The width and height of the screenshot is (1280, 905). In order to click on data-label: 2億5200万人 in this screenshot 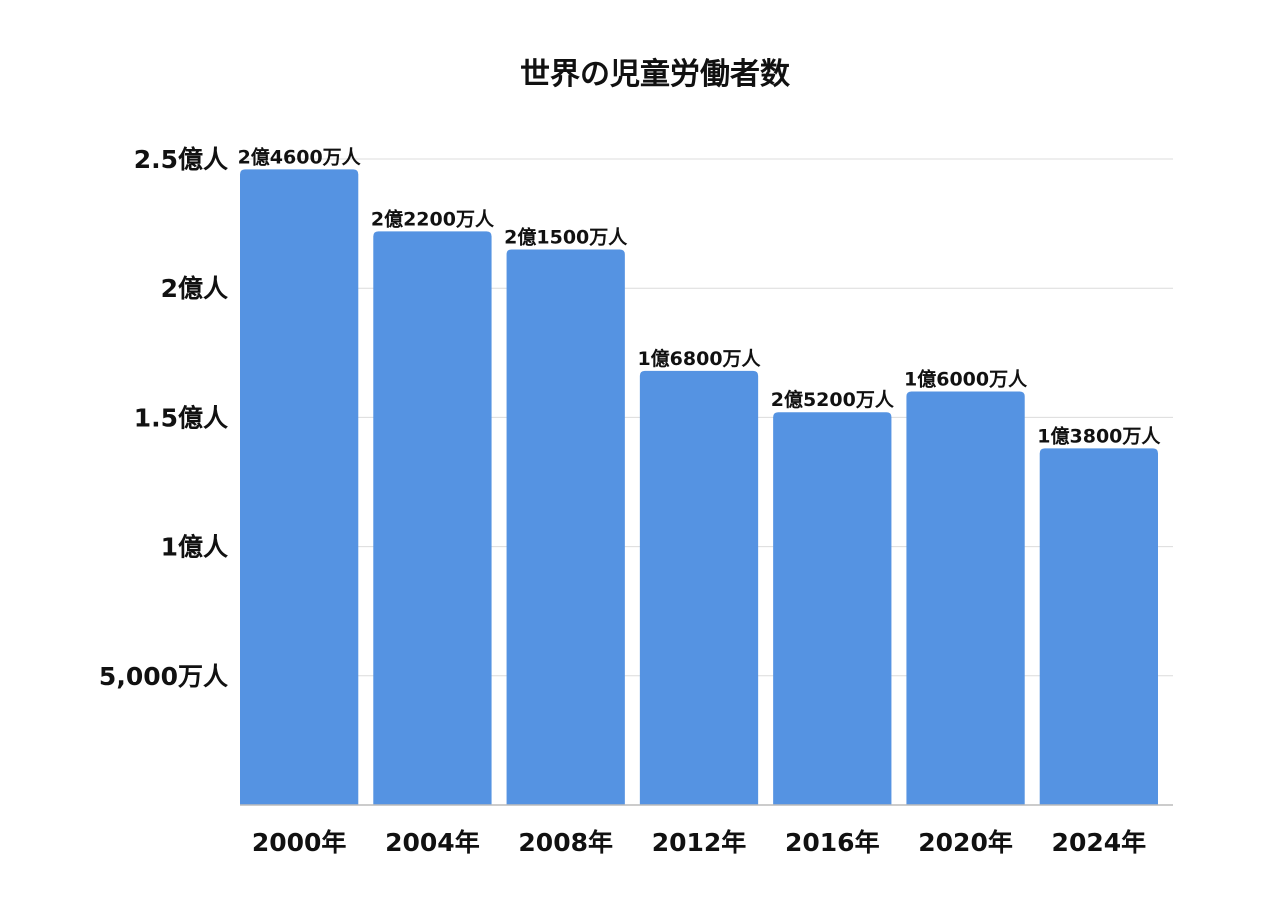, I will do `click(833, 399)`.